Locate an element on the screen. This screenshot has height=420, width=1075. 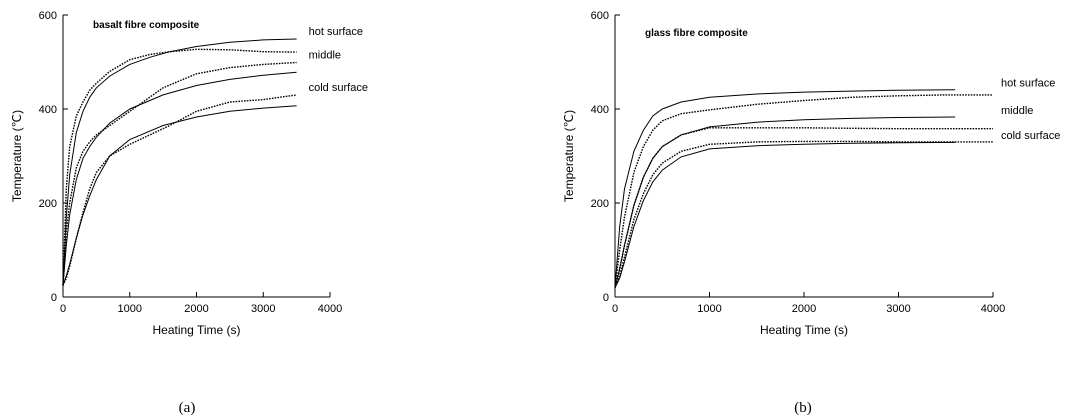
chart-title: basalt fibre composite is located at coordinates (146, 25).